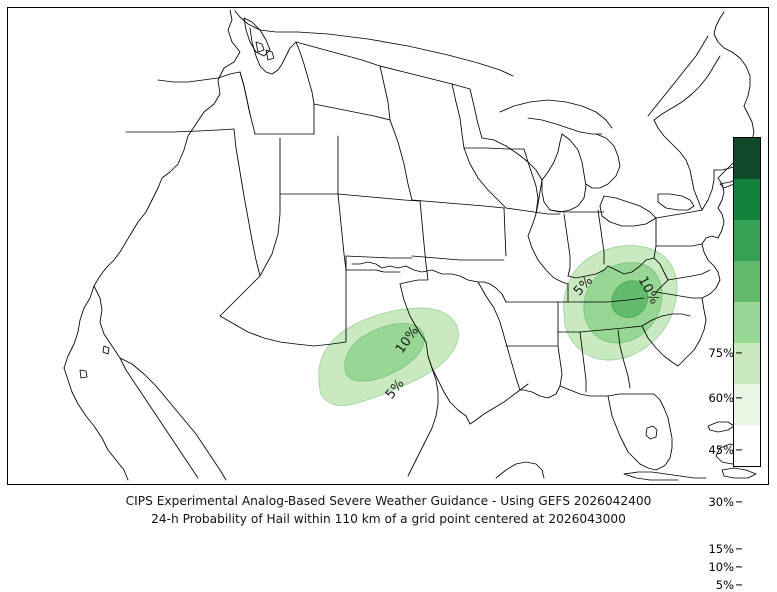  Describe the element at coordinates (630, 207) in the screenshot. I see `coast-lake-erie` at that location.